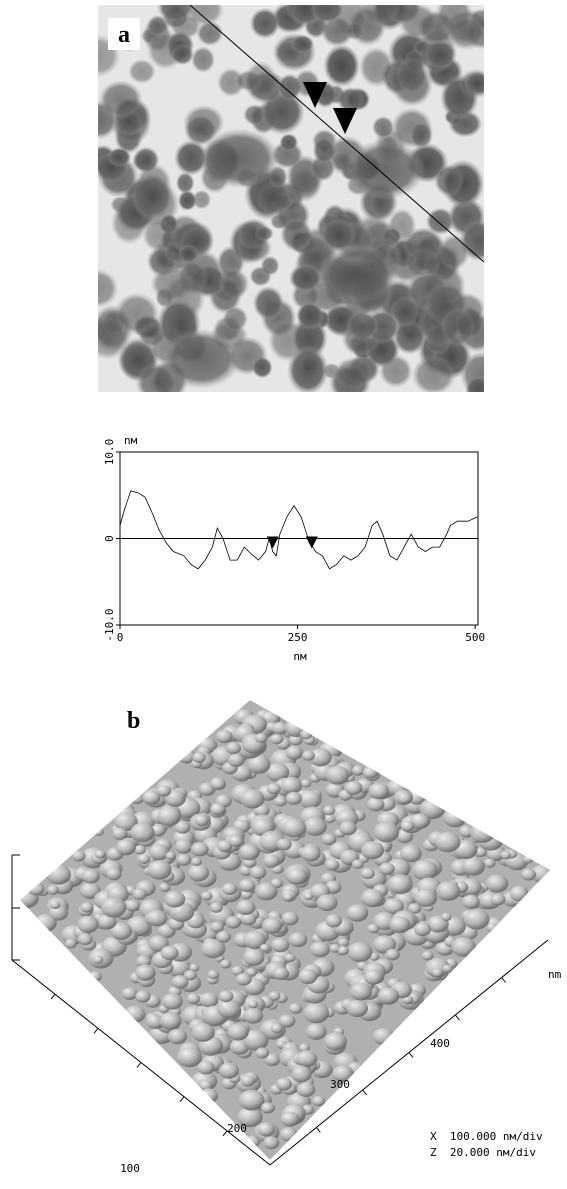  What do you see at coordinates (298, 637) in the screenshot?
I see `x-tick-label: 250` at bounding box center [298, 637].